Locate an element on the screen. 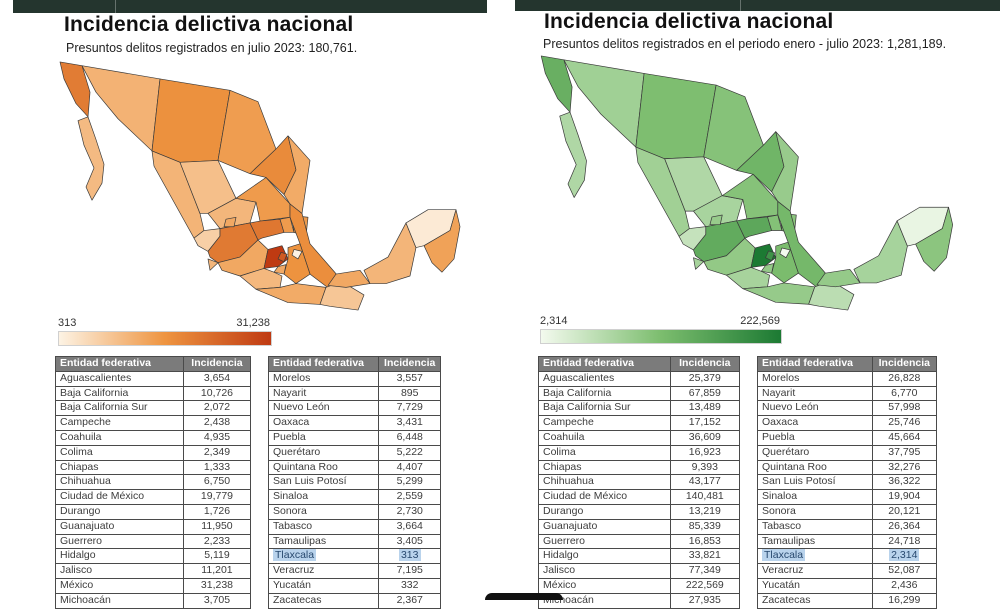 The height and width of the screenshot is (609, 1000). incidence-value-cell: 6,448 is located at coordinates (409, 437).